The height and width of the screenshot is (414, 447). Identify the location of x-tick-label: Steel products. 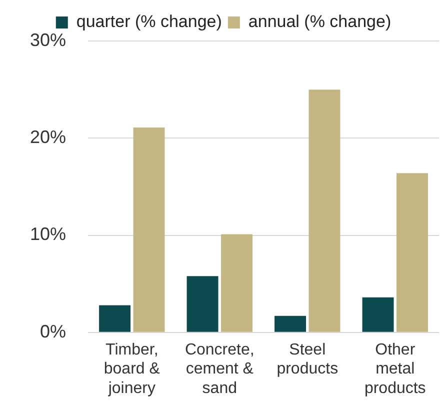
(307, 359).